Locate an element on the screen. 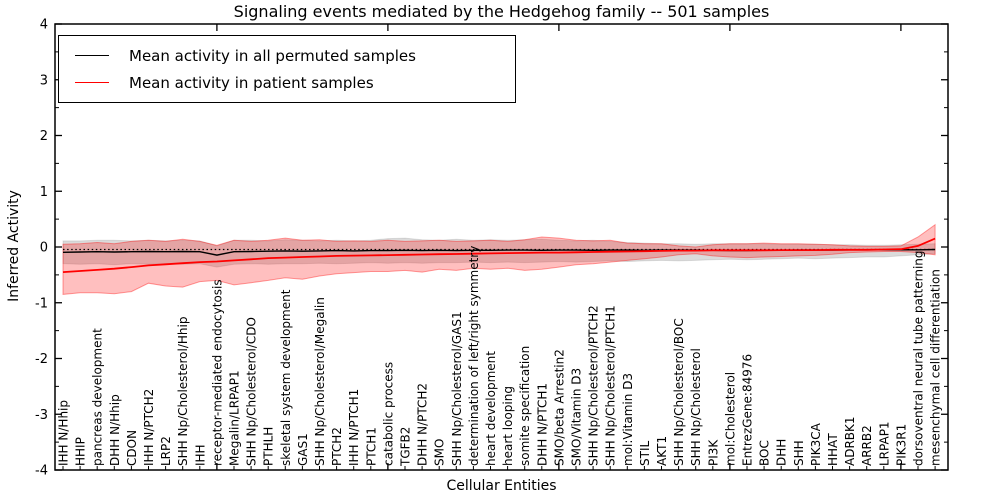 The image size is (1000, 500). x-tick-label: IHH N/Hhip is located at coordinates (64, 433).